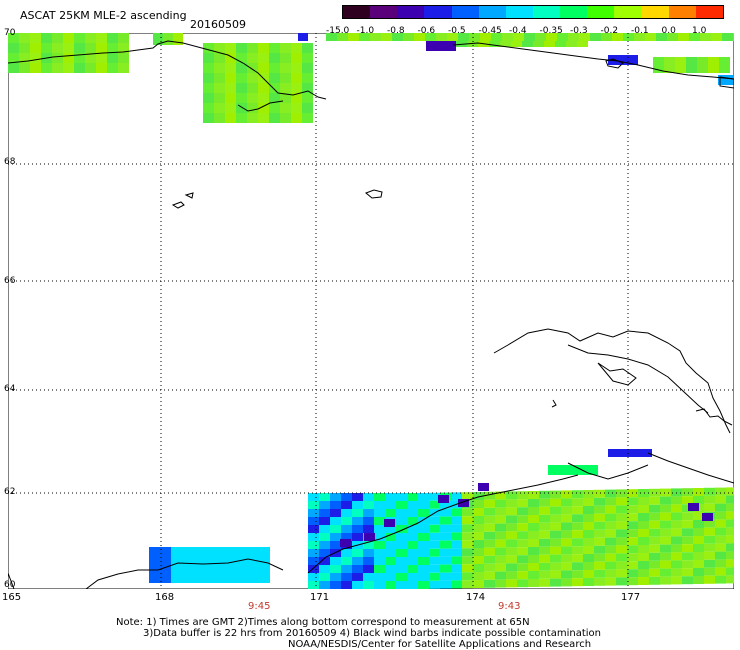 The height and width of the screenshot is (650, 740). Describe the element at coordinates (10, 389) in the screenshot. I see `lat-label: 64` at that location.